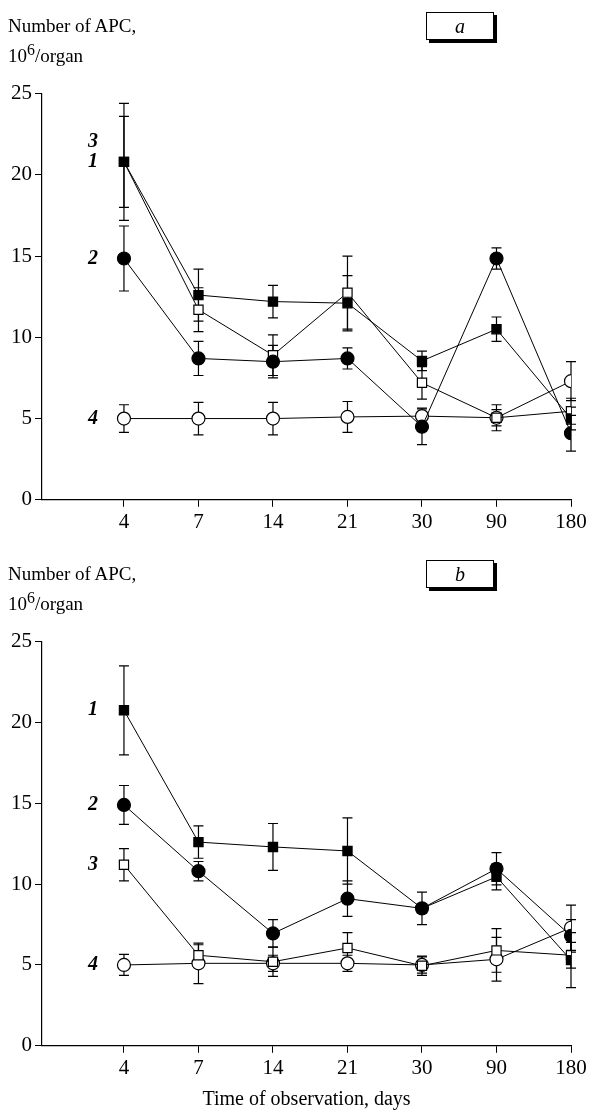 This screenshot has width=601, height=1114. Describe the element at coordinates (460, 574) in the screenshot. I see `chart-title: b` at that location.